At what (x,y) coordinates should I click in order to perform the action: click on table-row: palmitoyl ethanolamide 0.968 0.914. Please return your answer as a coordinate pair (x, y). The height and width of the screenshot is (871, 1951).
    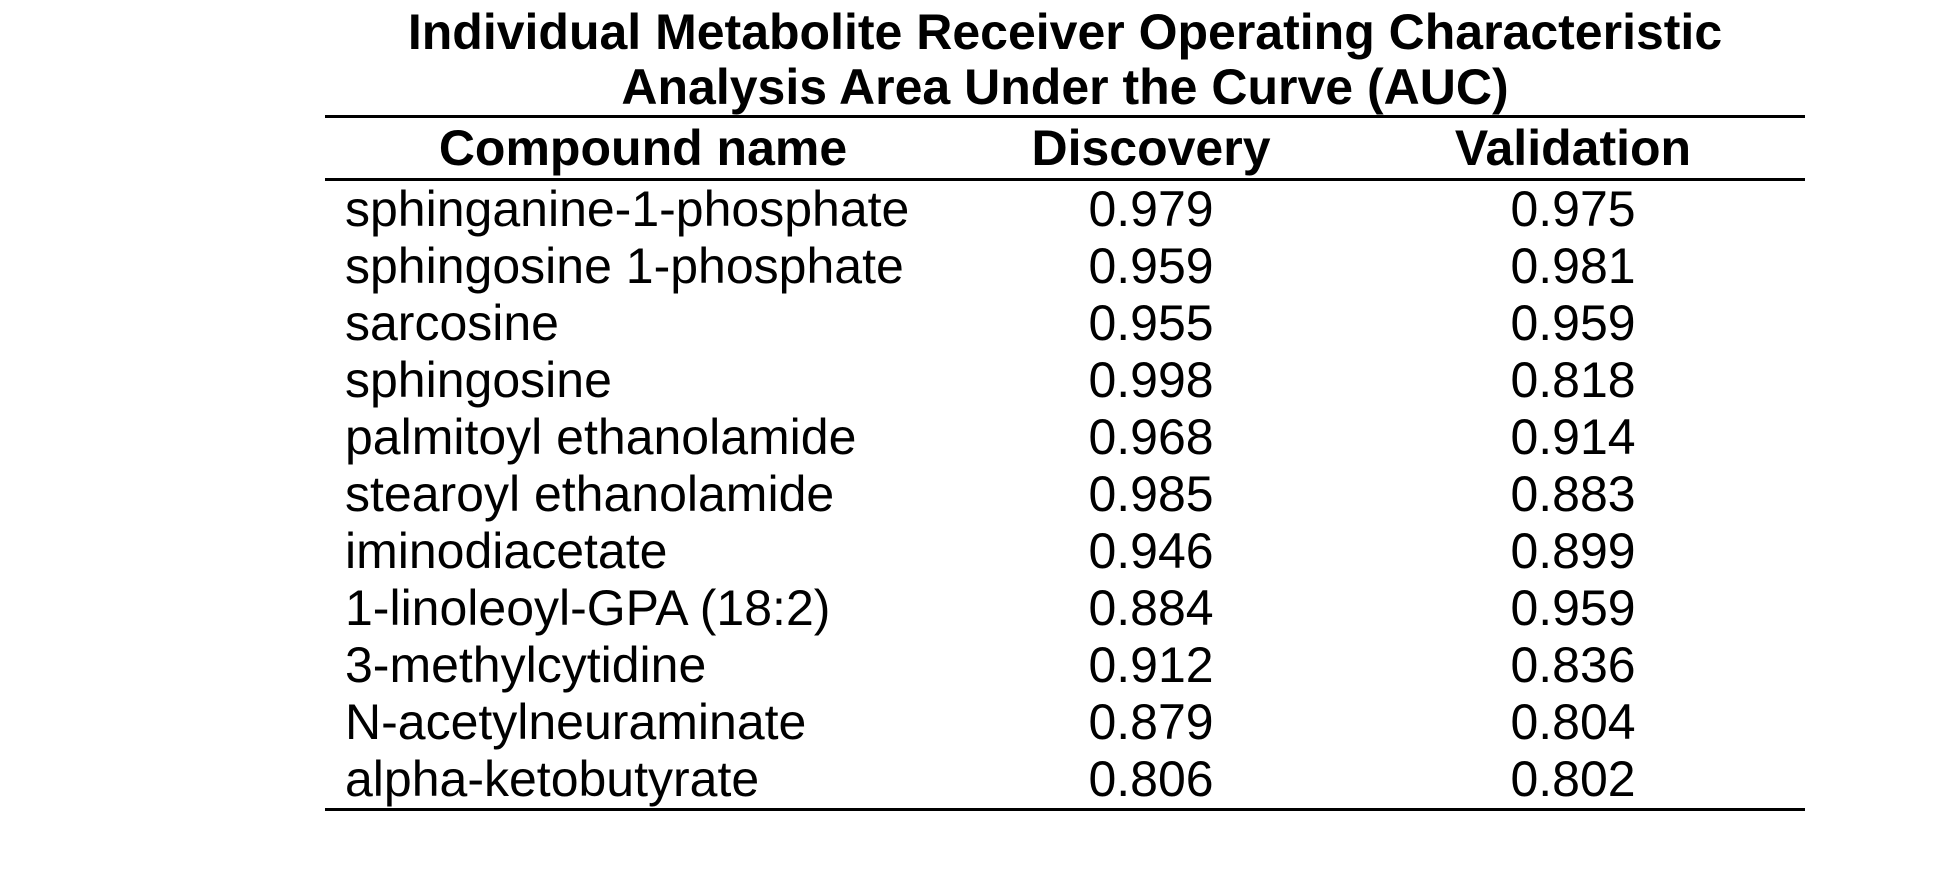
    Looking at the image, I should click on (1065, 437).